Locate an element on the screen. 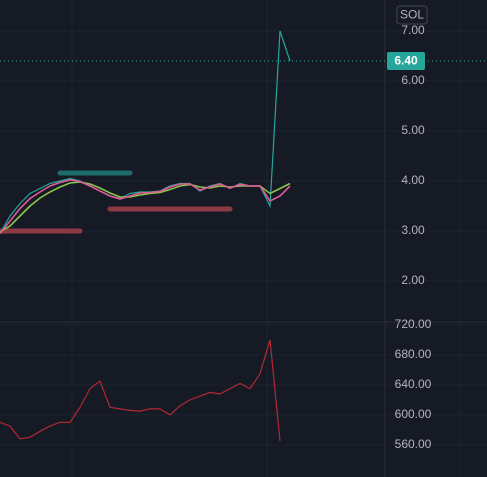 The image size is (487, 477). y-tick-label: 3.00 is located at coordinates (413, 230).